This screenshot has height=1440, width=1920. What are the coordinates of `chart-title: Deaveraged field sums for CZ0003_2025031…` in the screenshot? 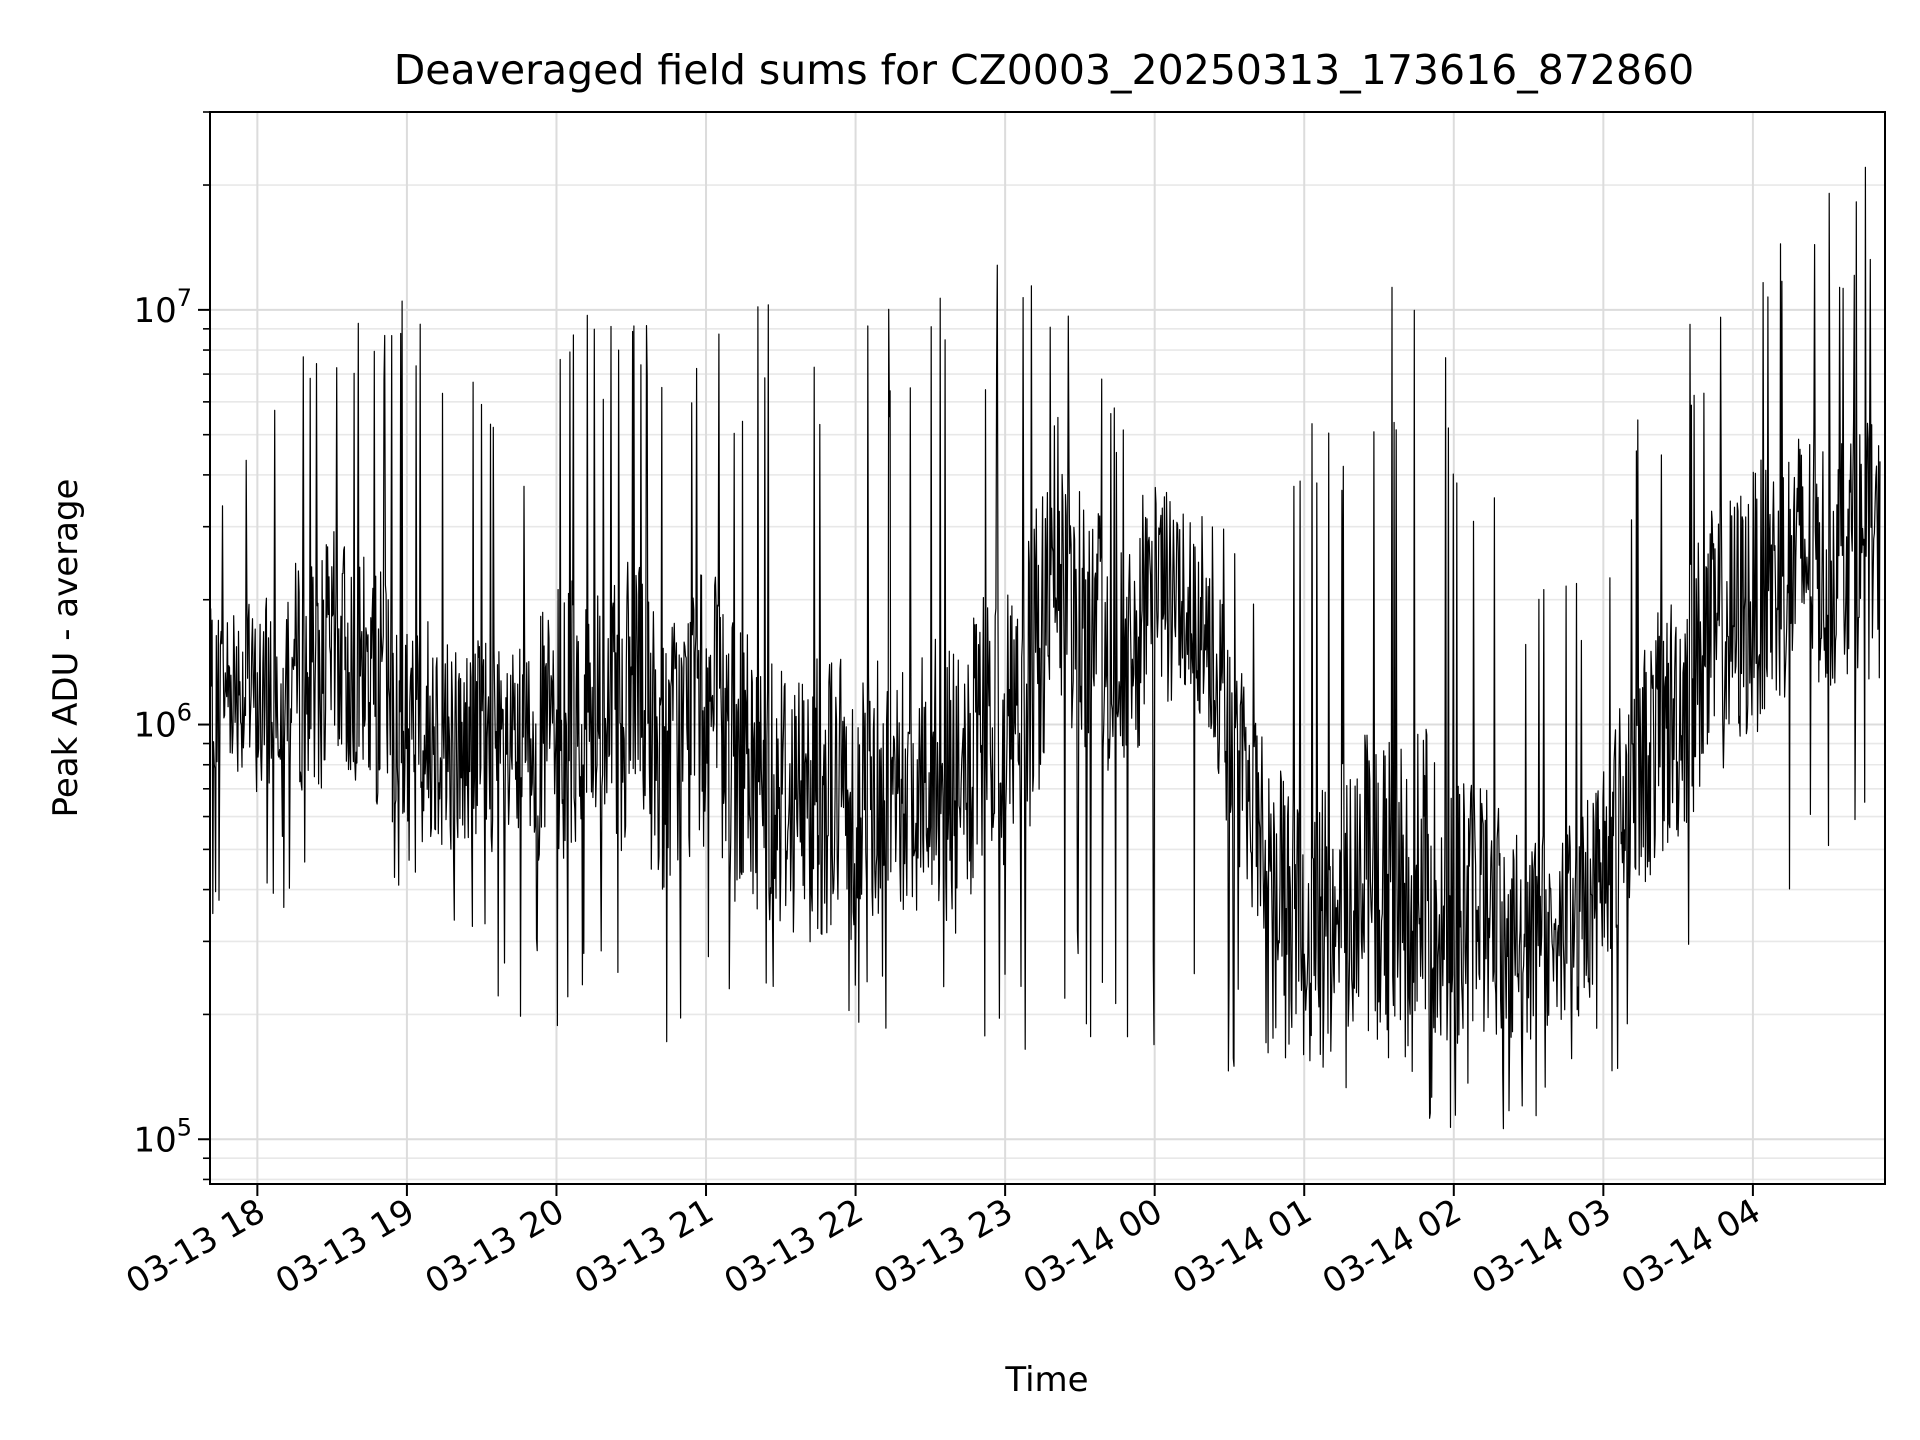 It's located at (1044, 70).